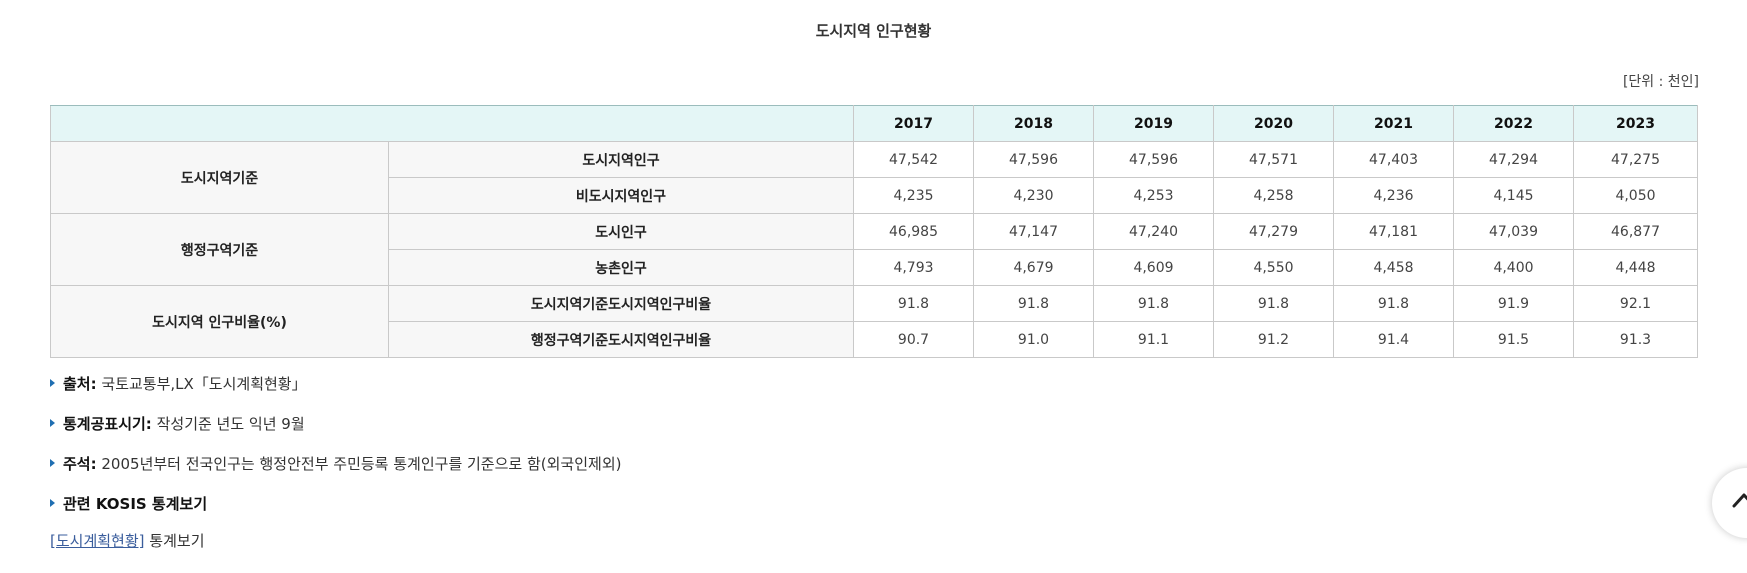  What do you see at coordinates (621, 231) in the screenshot?
I see `row-header: 도시인구` at bounding box center [621, 231].